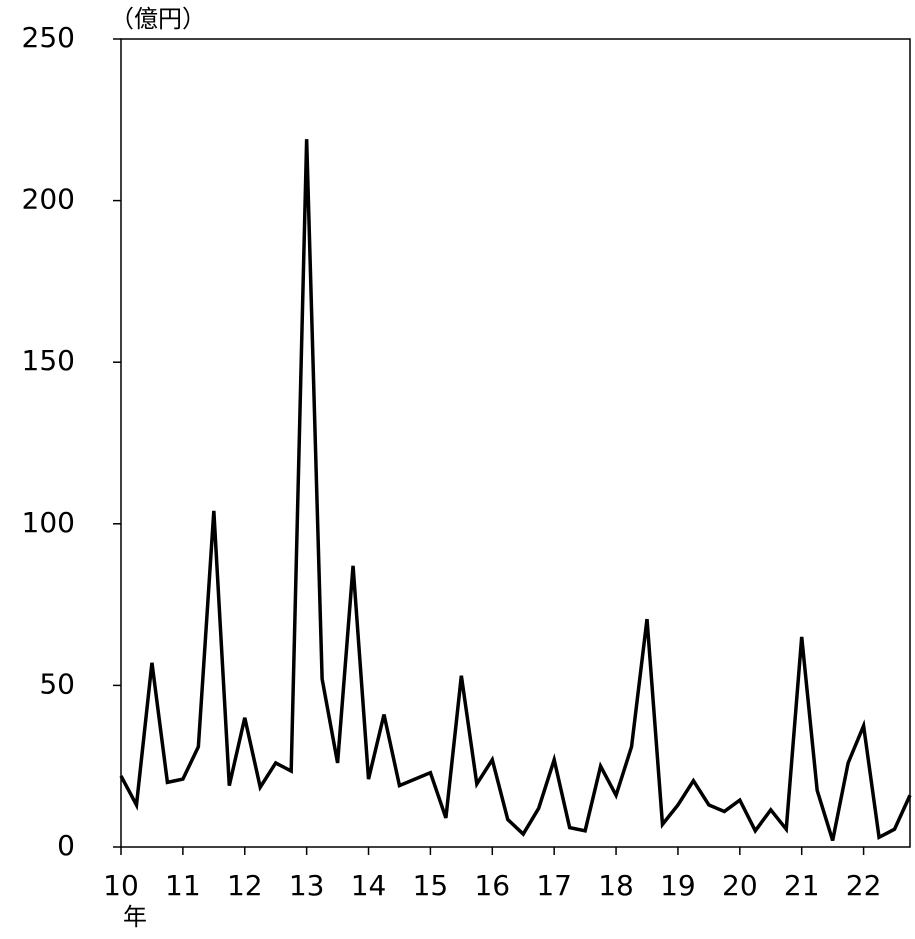  Describe the element at coordinates (48, 360) in the screenshot. I see `y-tick-label: 150` at that location.